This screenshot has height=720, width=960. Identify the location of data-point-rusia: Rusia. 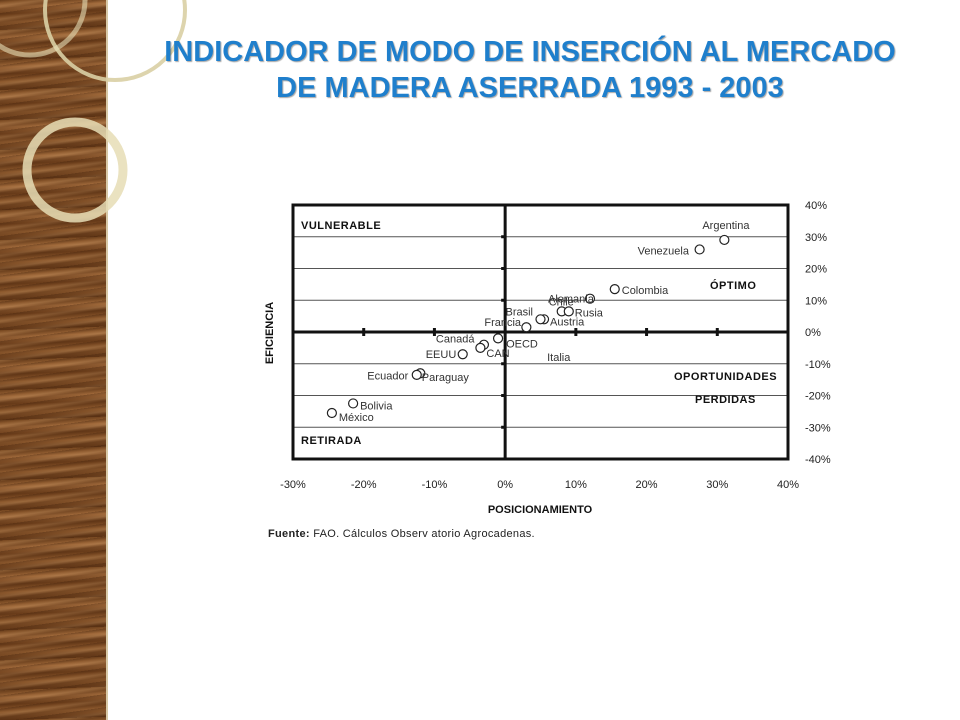
(583, 312).